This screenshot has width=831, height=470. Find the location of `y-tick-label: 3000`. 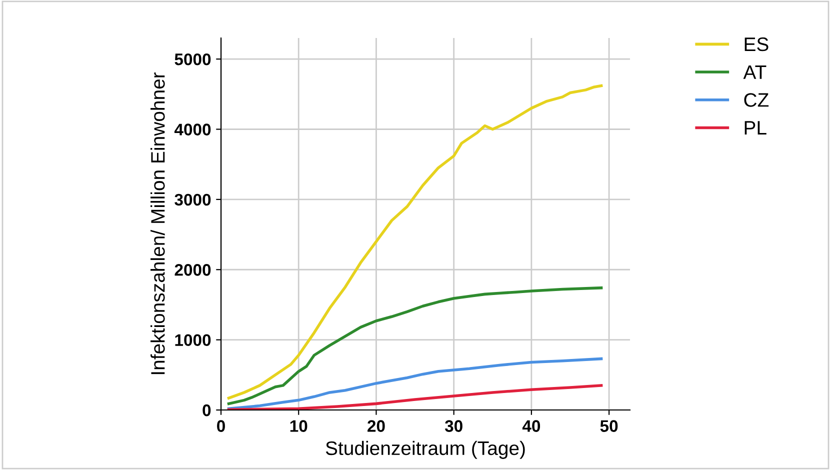

y-tick-label: 3000 is located at coordinates (192, 200).